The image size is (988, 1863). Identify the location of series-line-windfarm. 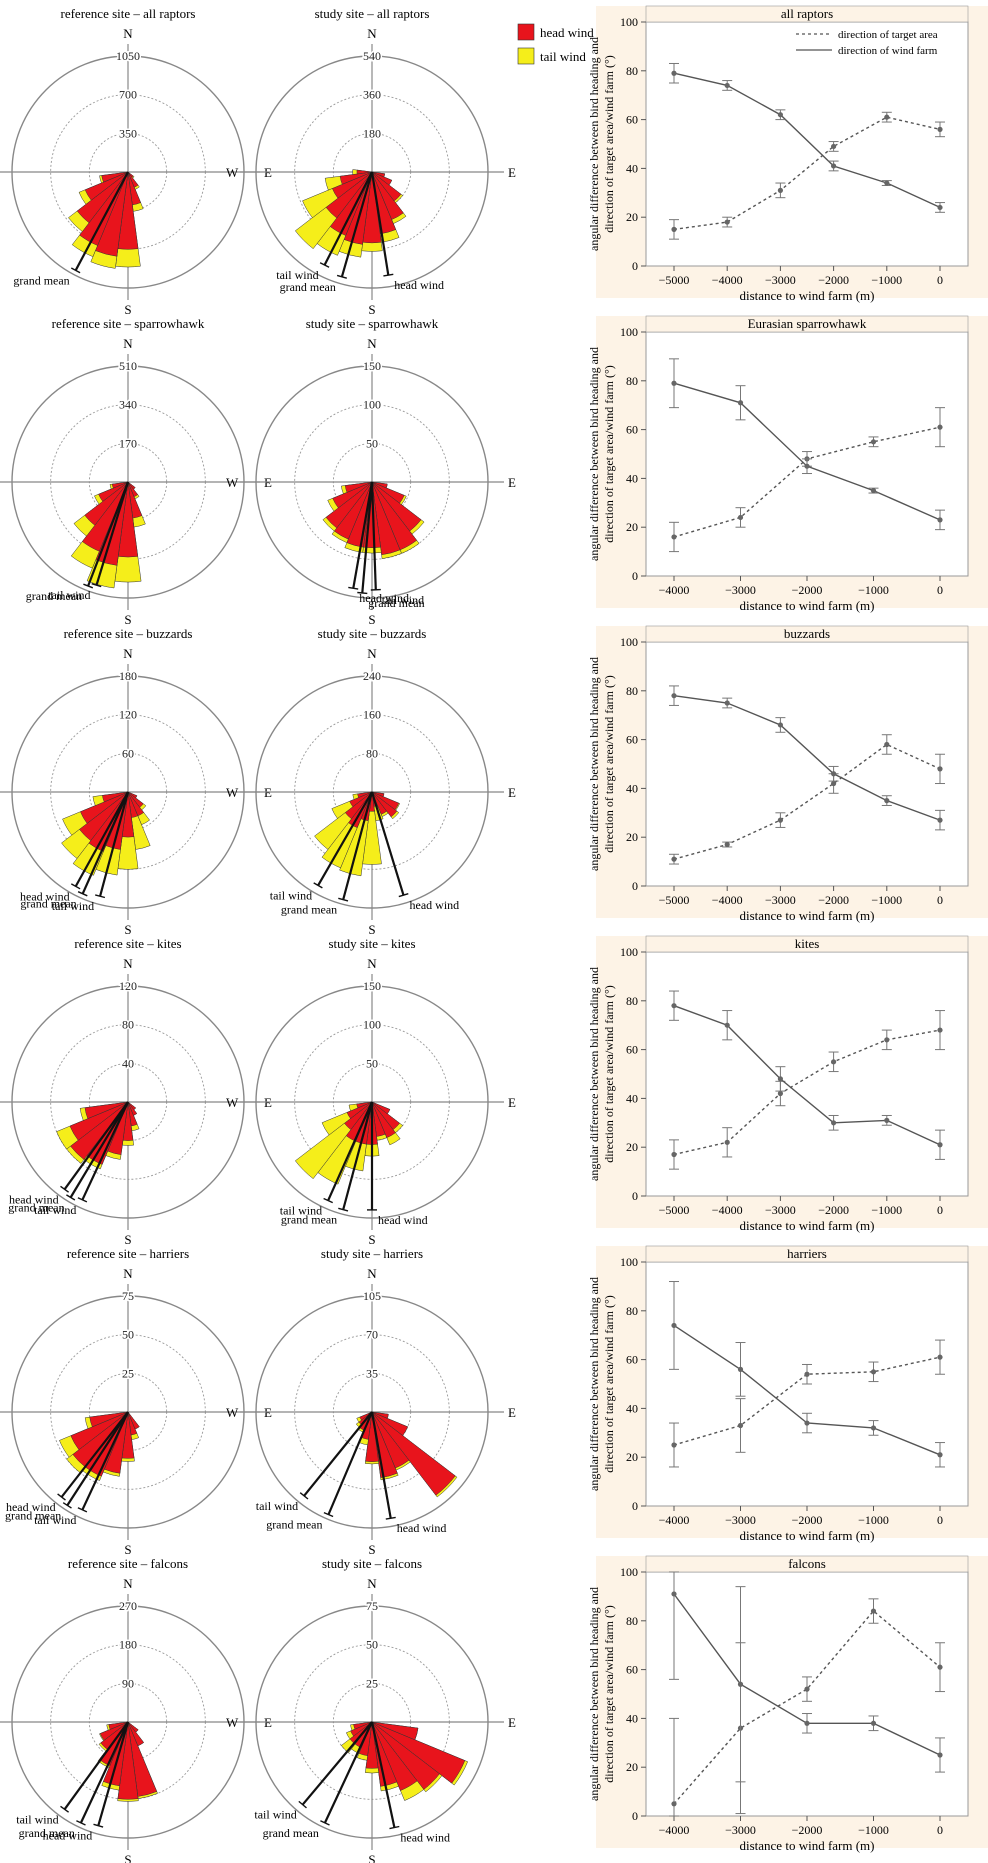
(807, 758).